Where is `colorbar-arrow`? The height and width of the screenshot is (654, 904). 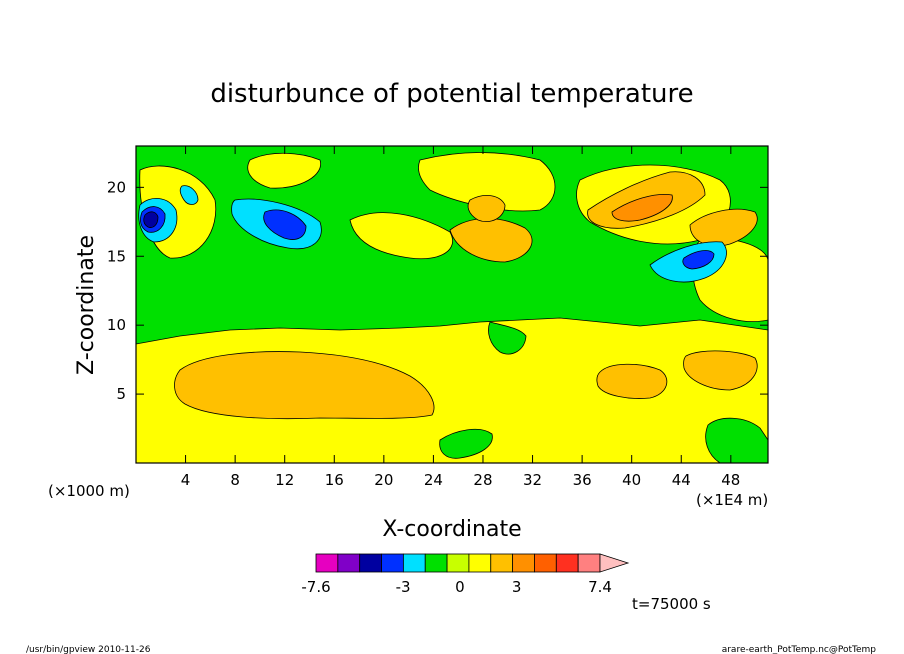
colorbar-arrow is located at coordinates (614, 563).